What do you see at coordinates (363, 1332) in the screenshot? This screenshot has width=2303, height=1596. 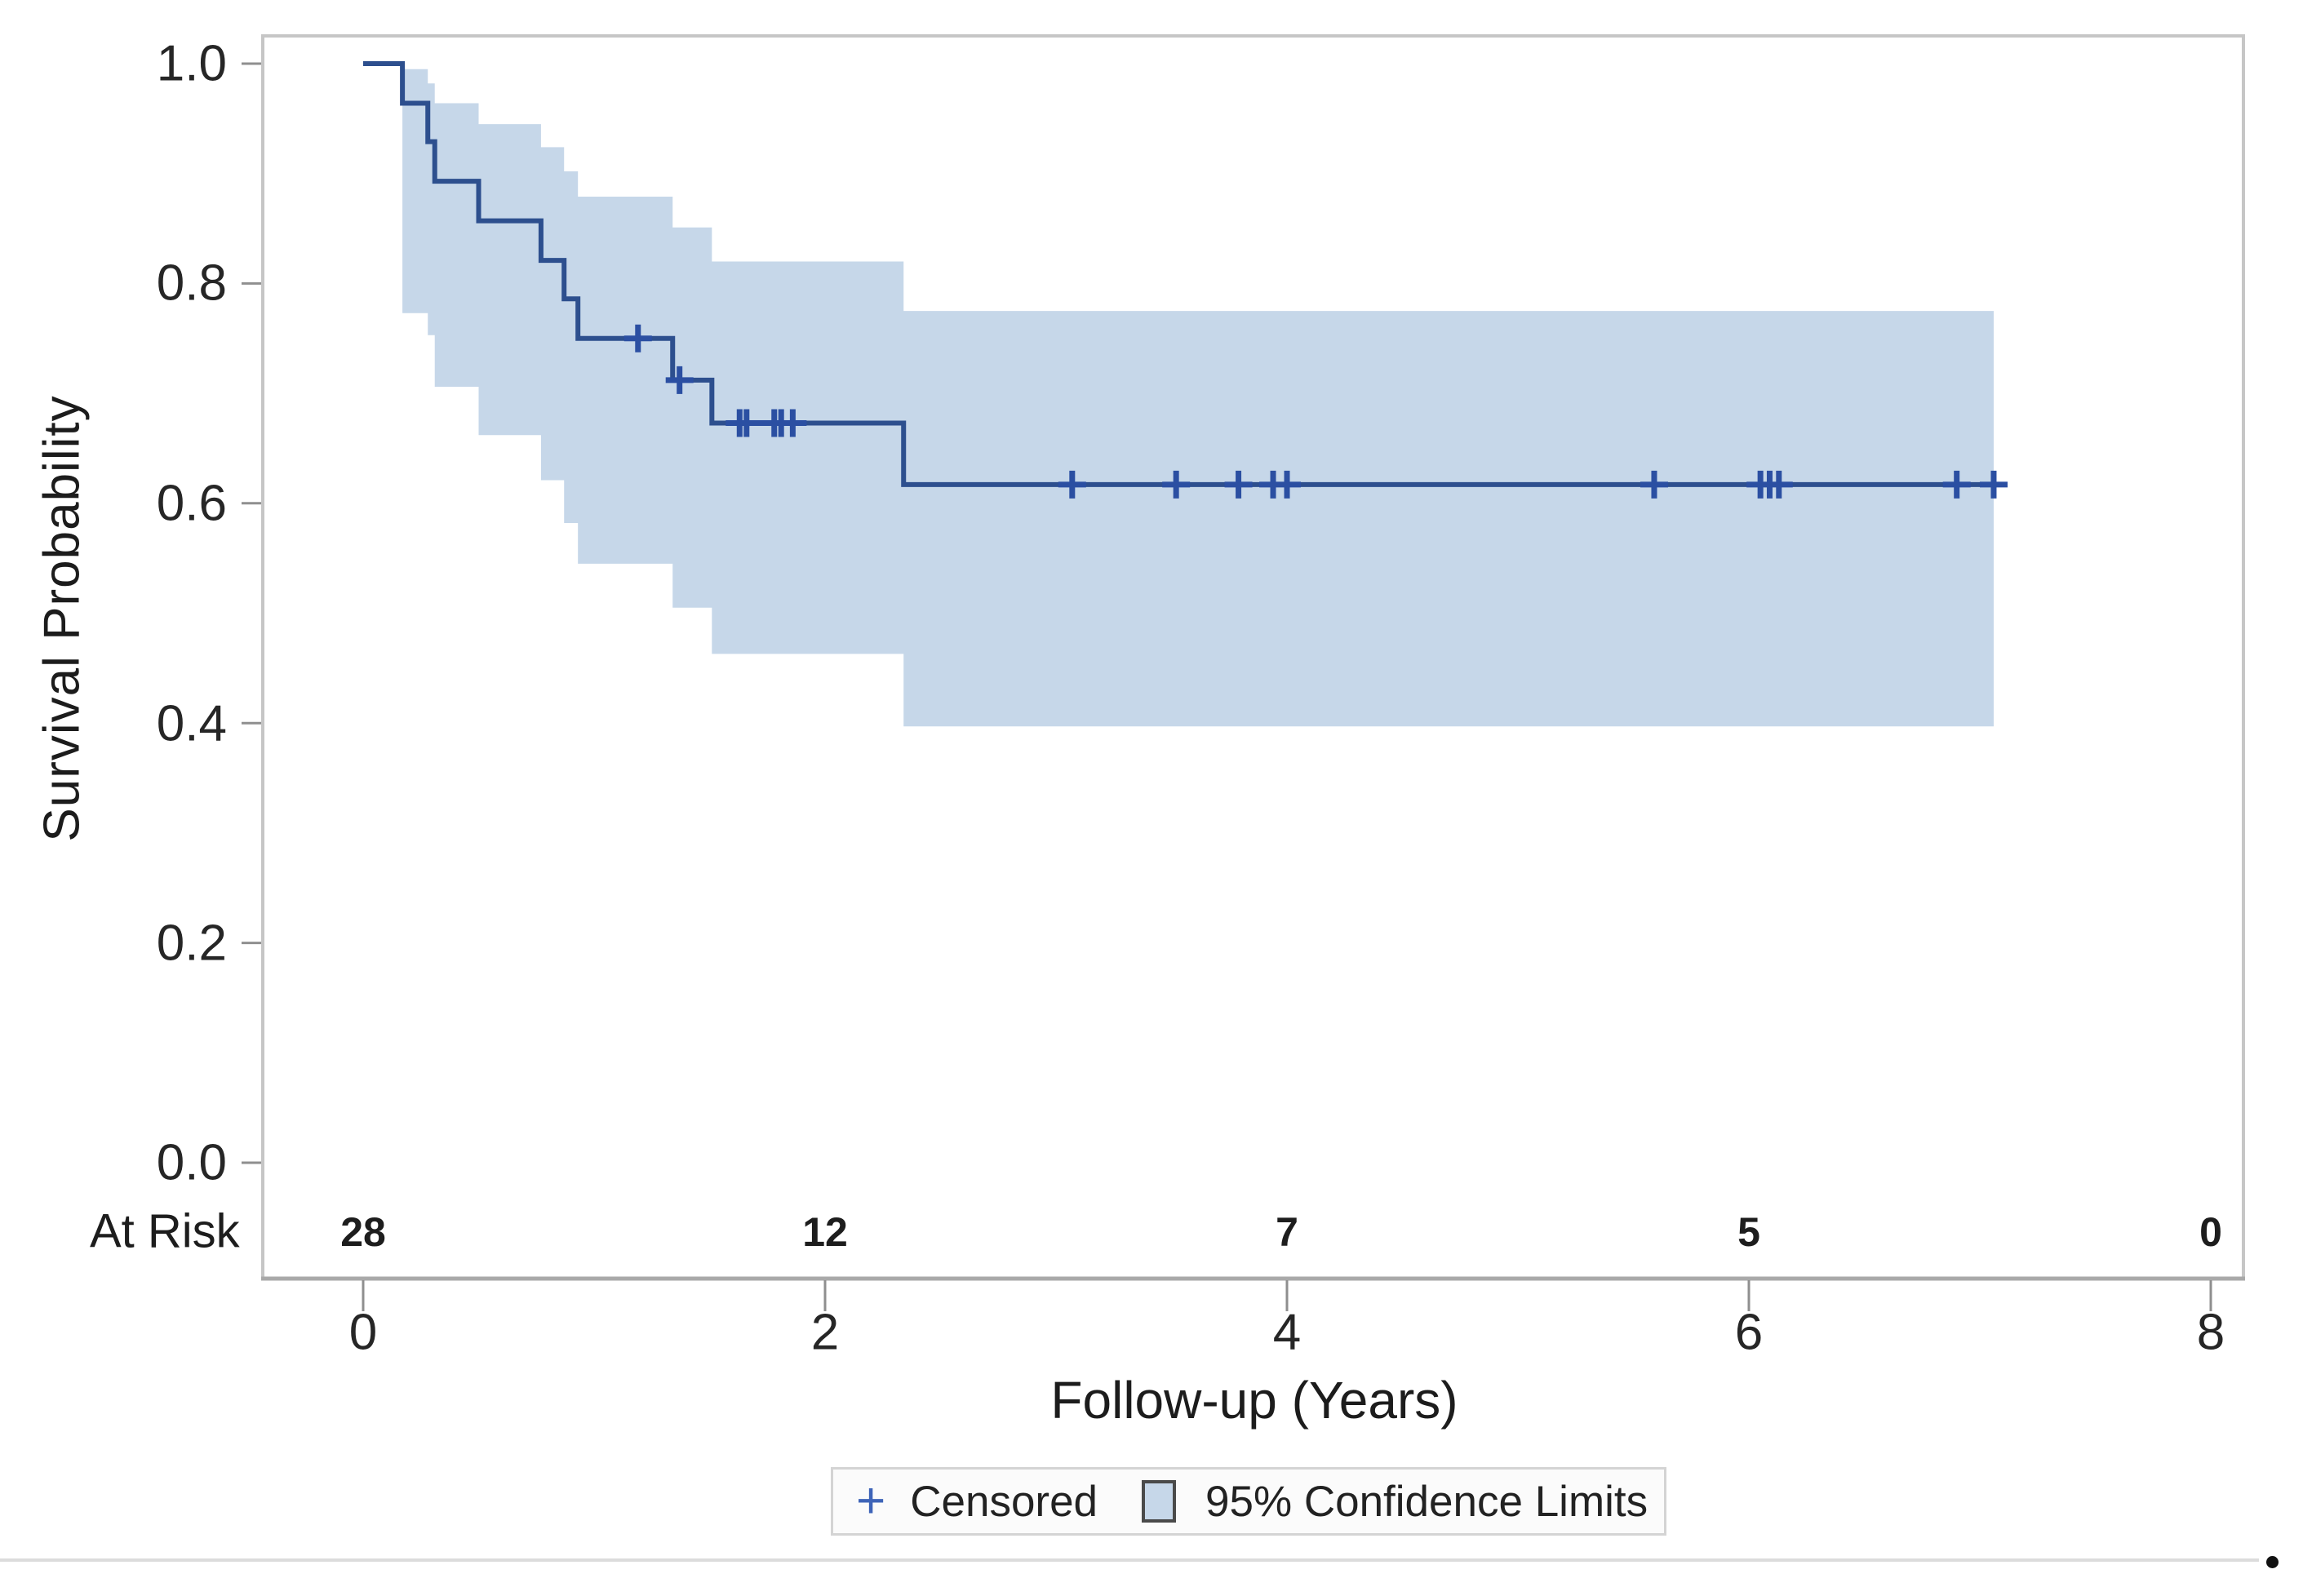 I see `x-tick-label: 0` at bounding box center [363, 1332].